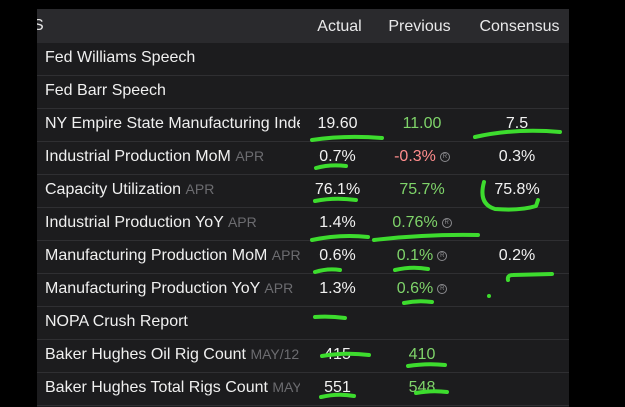 The width and height of the screenshot is (625, 407). I want to click on event-name: NOPA Crush Report, so click(116, 321).